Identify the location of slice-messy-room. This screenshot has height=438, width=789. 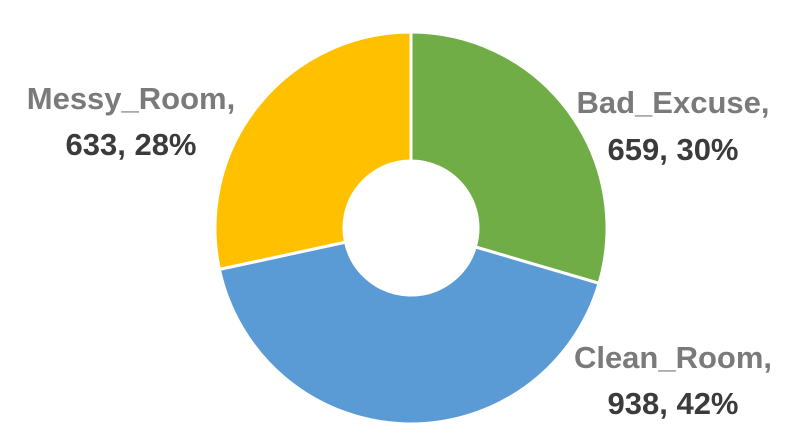
(313, 151).